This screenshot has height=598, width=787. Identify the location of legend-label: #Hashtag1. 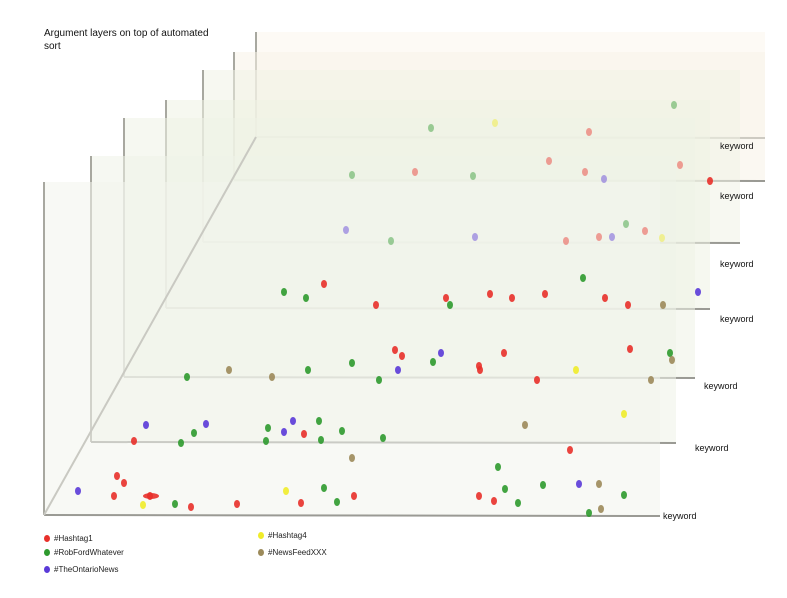
(73, 538).